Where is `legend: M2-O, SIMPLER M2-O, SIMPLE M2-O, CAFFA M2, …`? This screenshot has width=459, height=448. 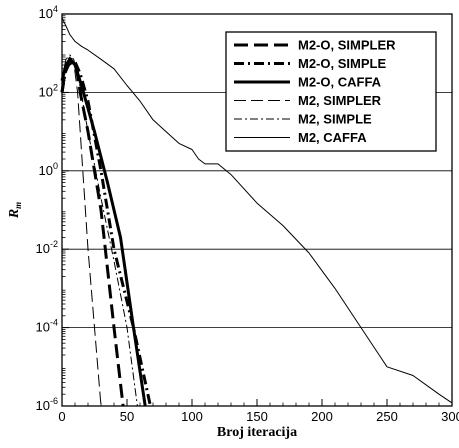 legend: M2-O, SIMPLER M2-O, SIMPLE M2-O, CAFFA M2, … is located at coordinates (331, 91).